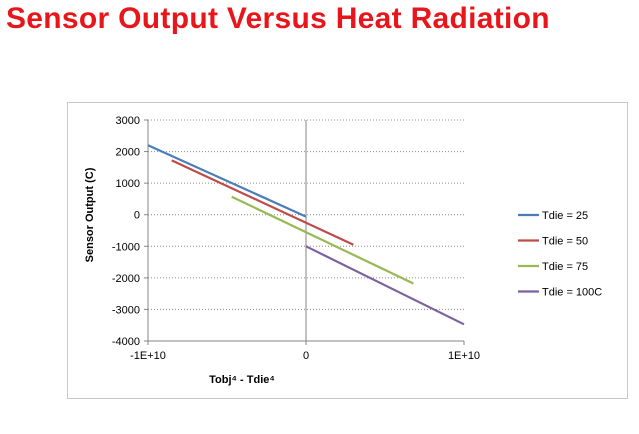 This screenshot has width=639, height=434. I want to click on x-tick-label: -1E+10, so click(148, 356).